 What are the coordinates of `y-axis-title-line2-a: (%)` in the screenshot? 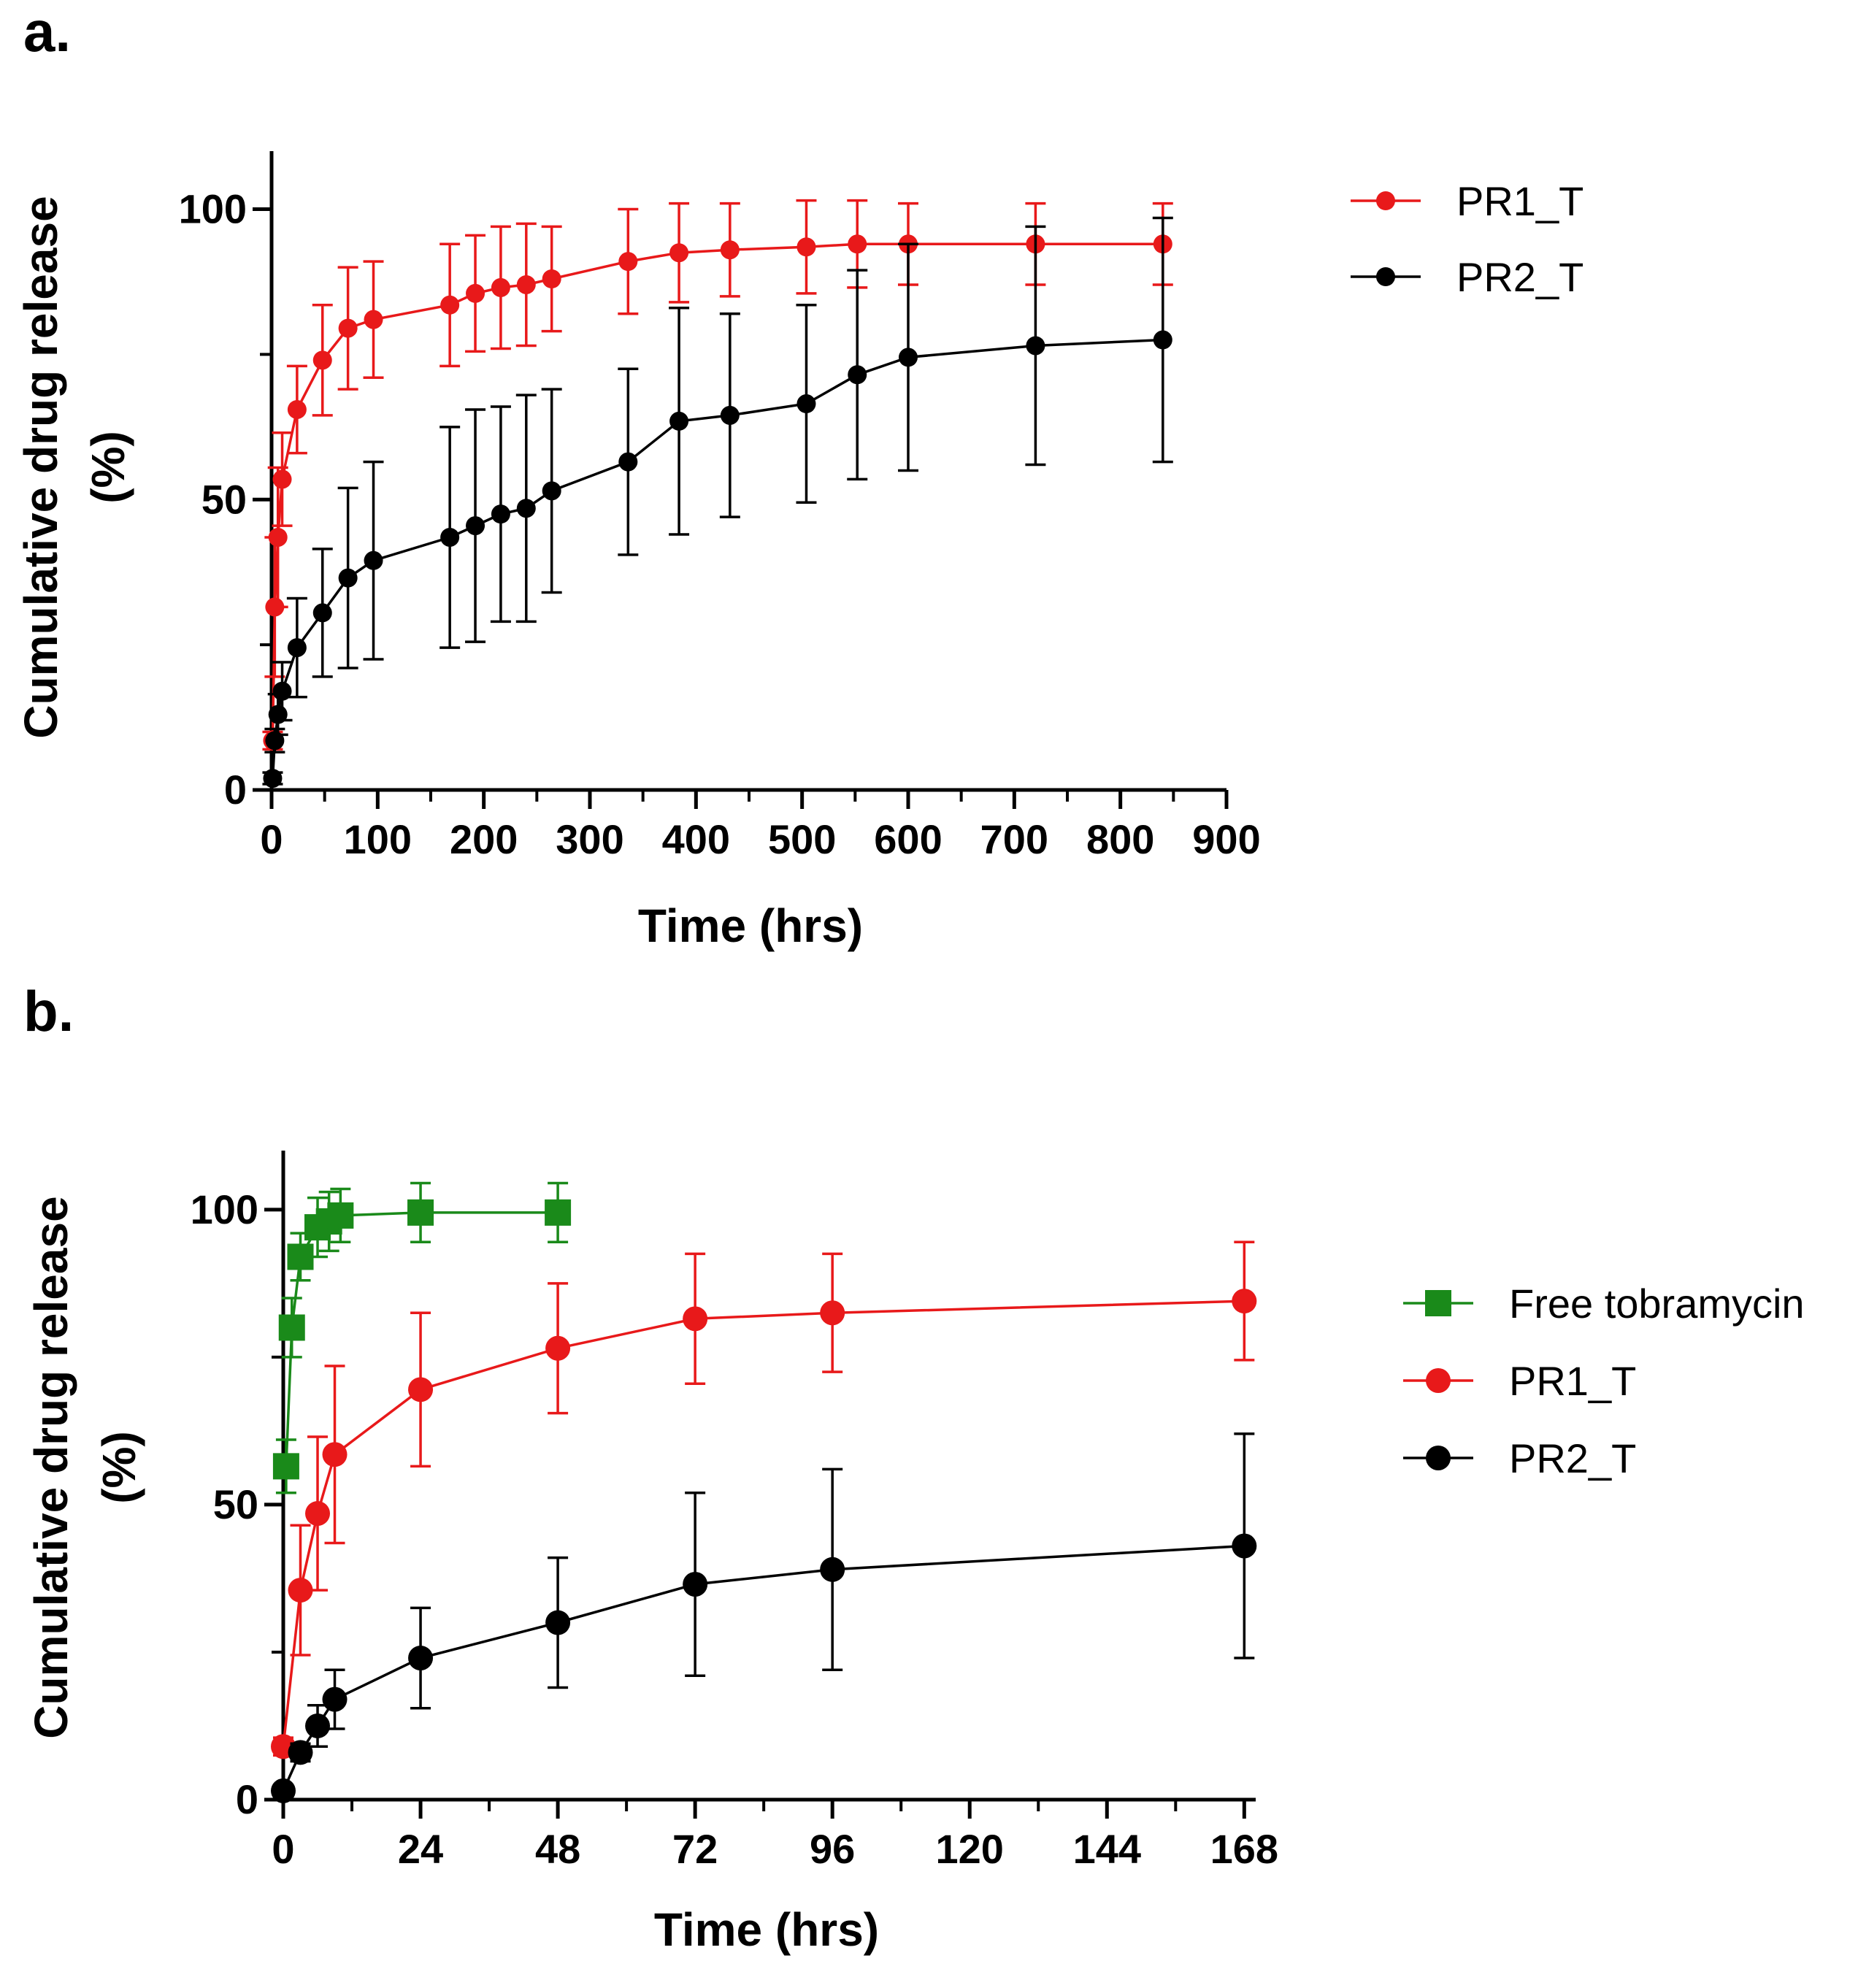 It's located at (108, 467).